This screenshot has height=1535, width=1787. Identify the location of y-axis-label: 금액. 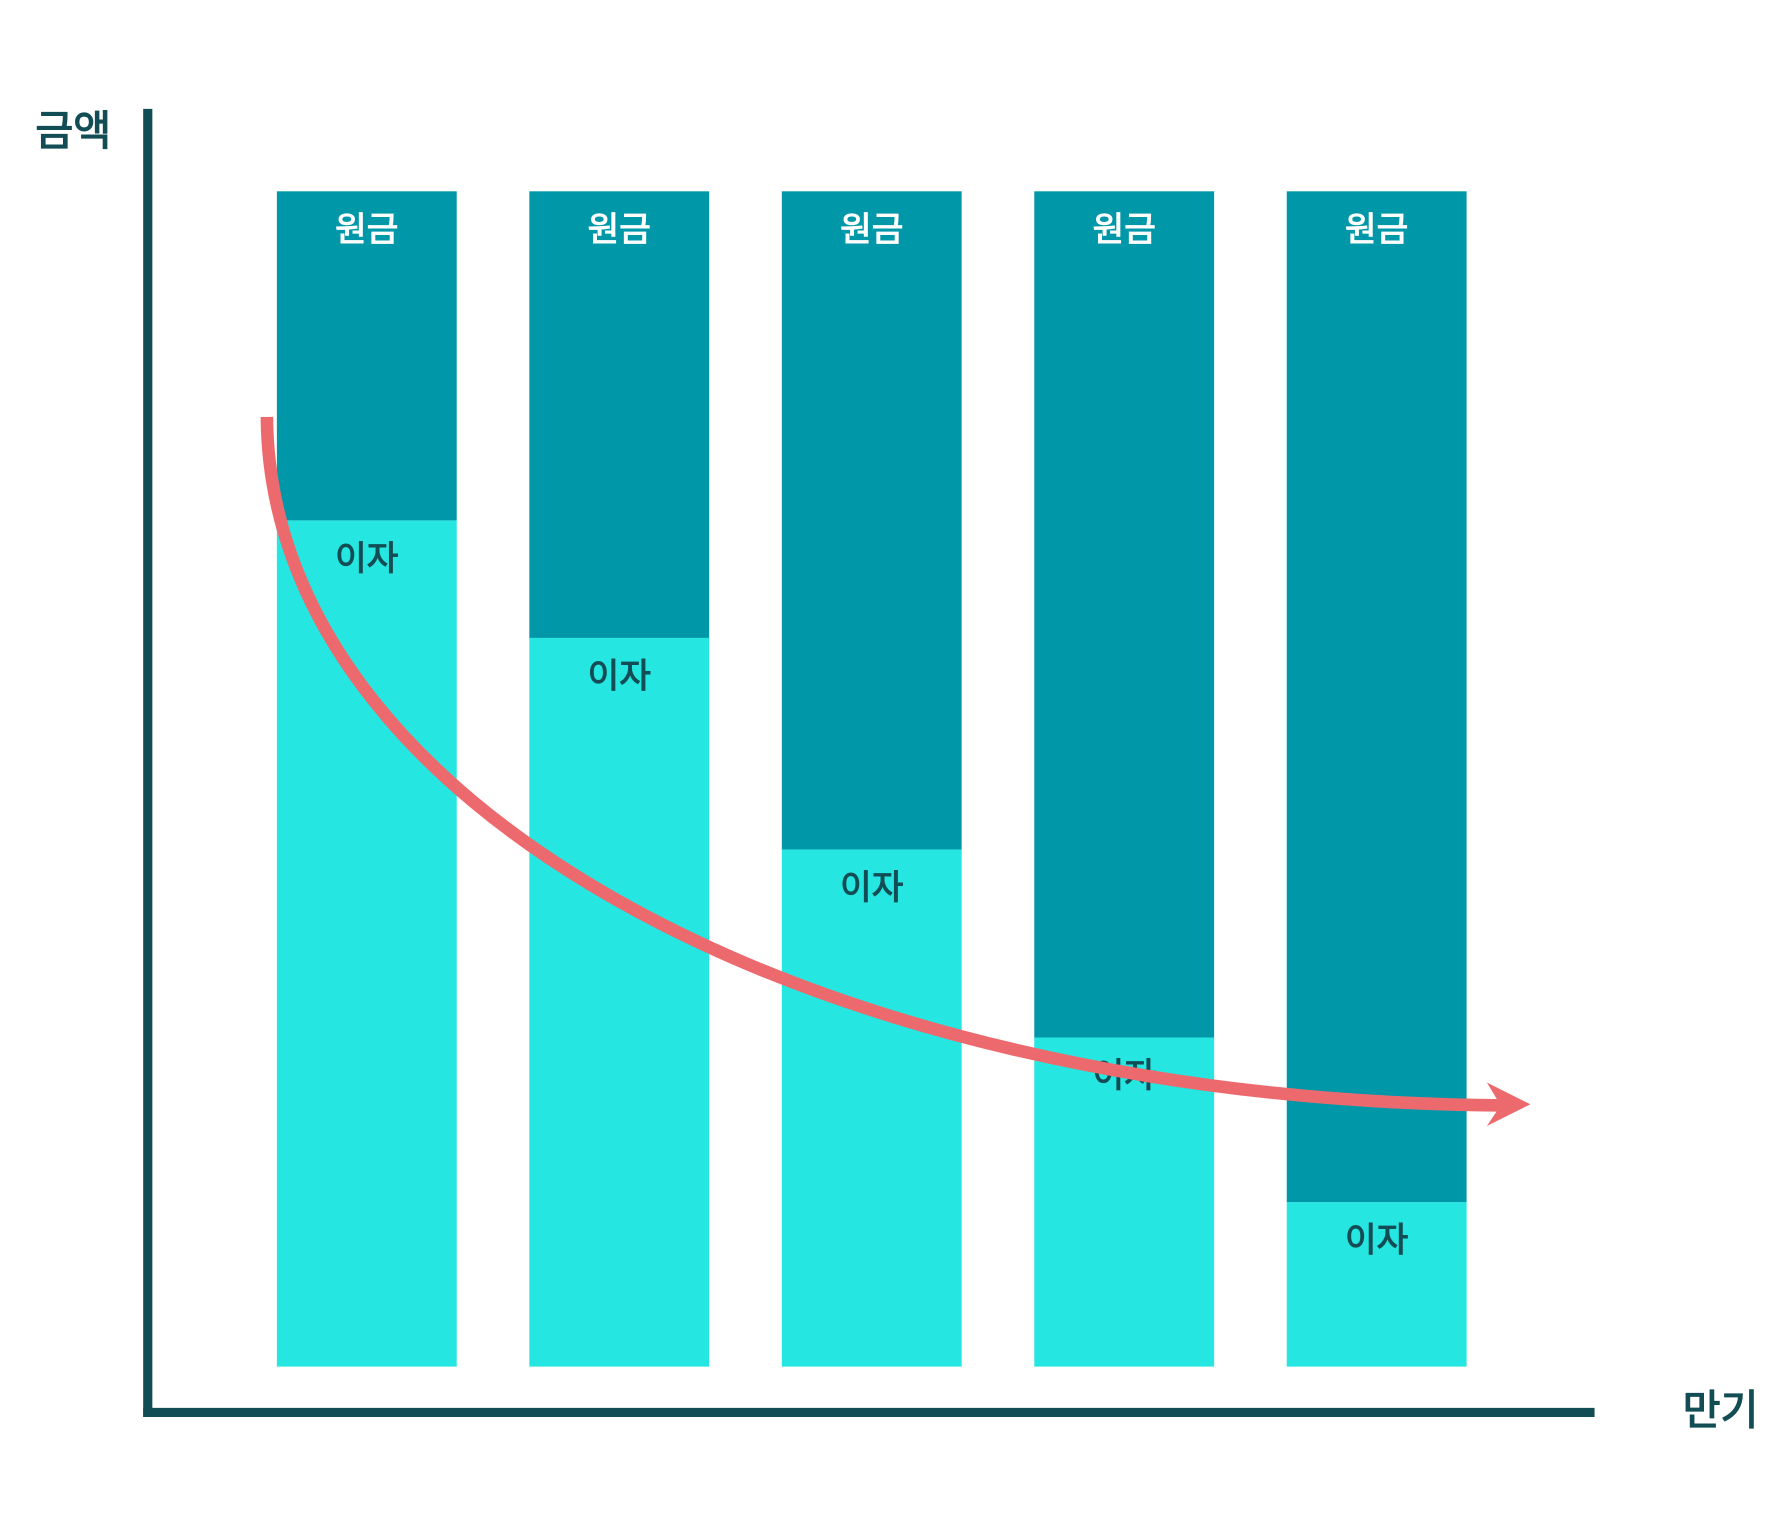
(73, 131).